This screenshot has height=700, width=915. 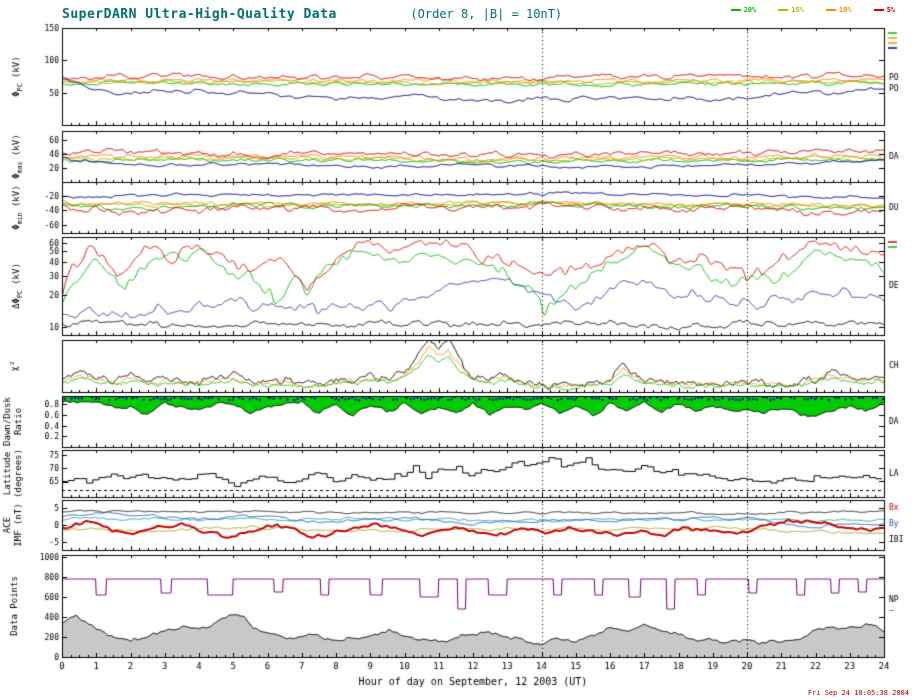 I want to click on legend-item: 10%, so click(x=838, y=10).